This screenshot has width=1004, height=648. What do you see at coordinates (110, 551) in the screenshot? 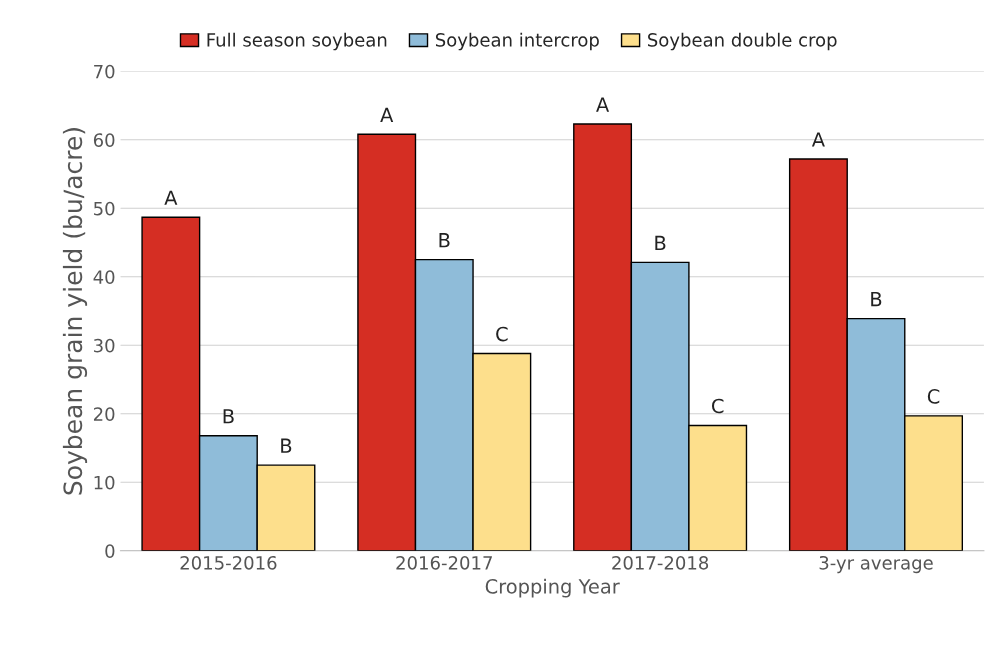
I see `y-tick-label: 0` at bounding box center [110, 551].